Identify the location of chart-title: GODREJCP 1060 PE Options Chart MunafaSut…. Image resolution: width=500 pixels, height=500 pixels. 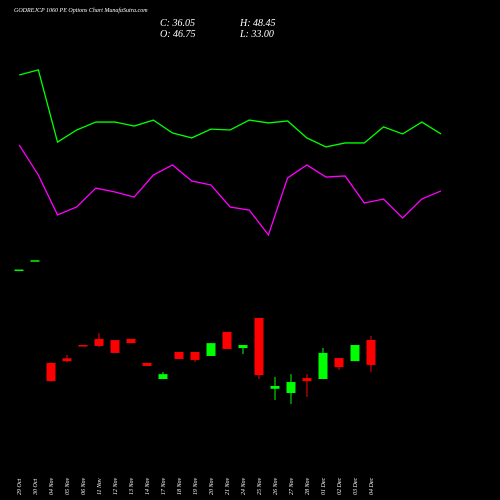
(81, 10).